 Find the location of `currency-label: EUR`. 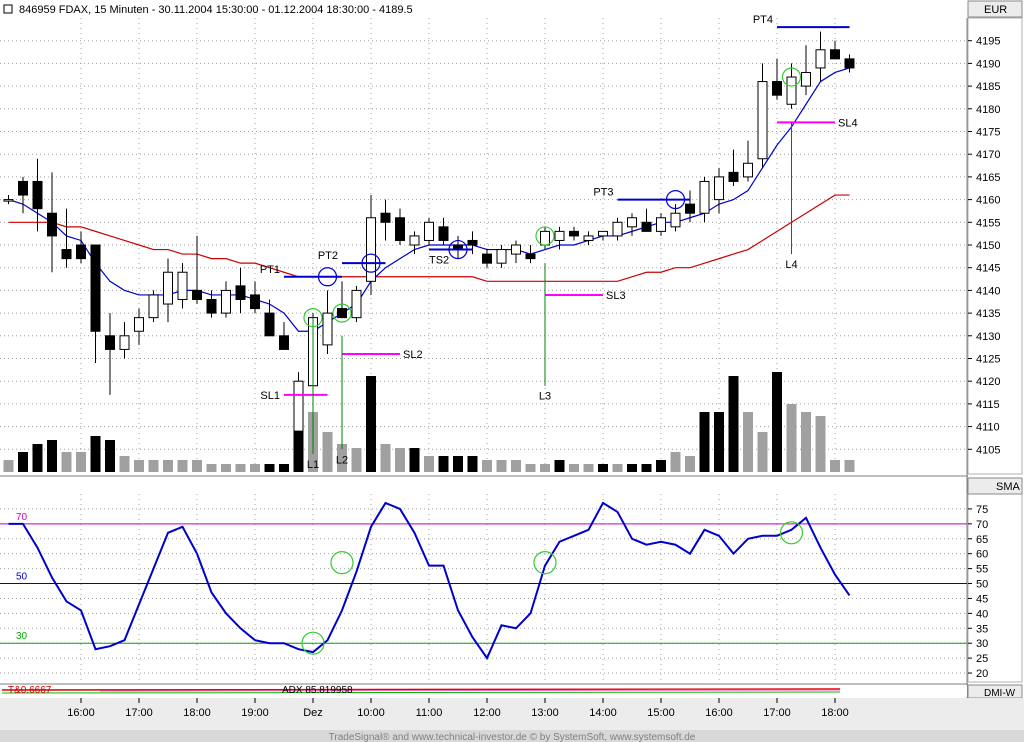

currency-label: EUR is located at coordinates (995, 10).